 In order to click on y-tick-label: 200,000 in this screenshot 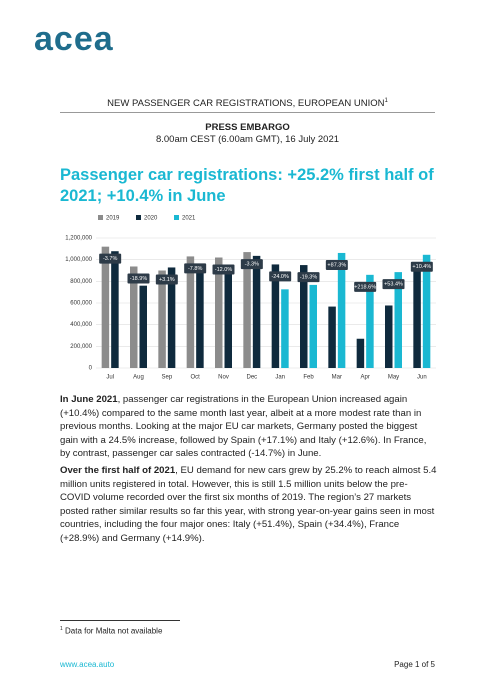, I will do `click(81, 347)`.